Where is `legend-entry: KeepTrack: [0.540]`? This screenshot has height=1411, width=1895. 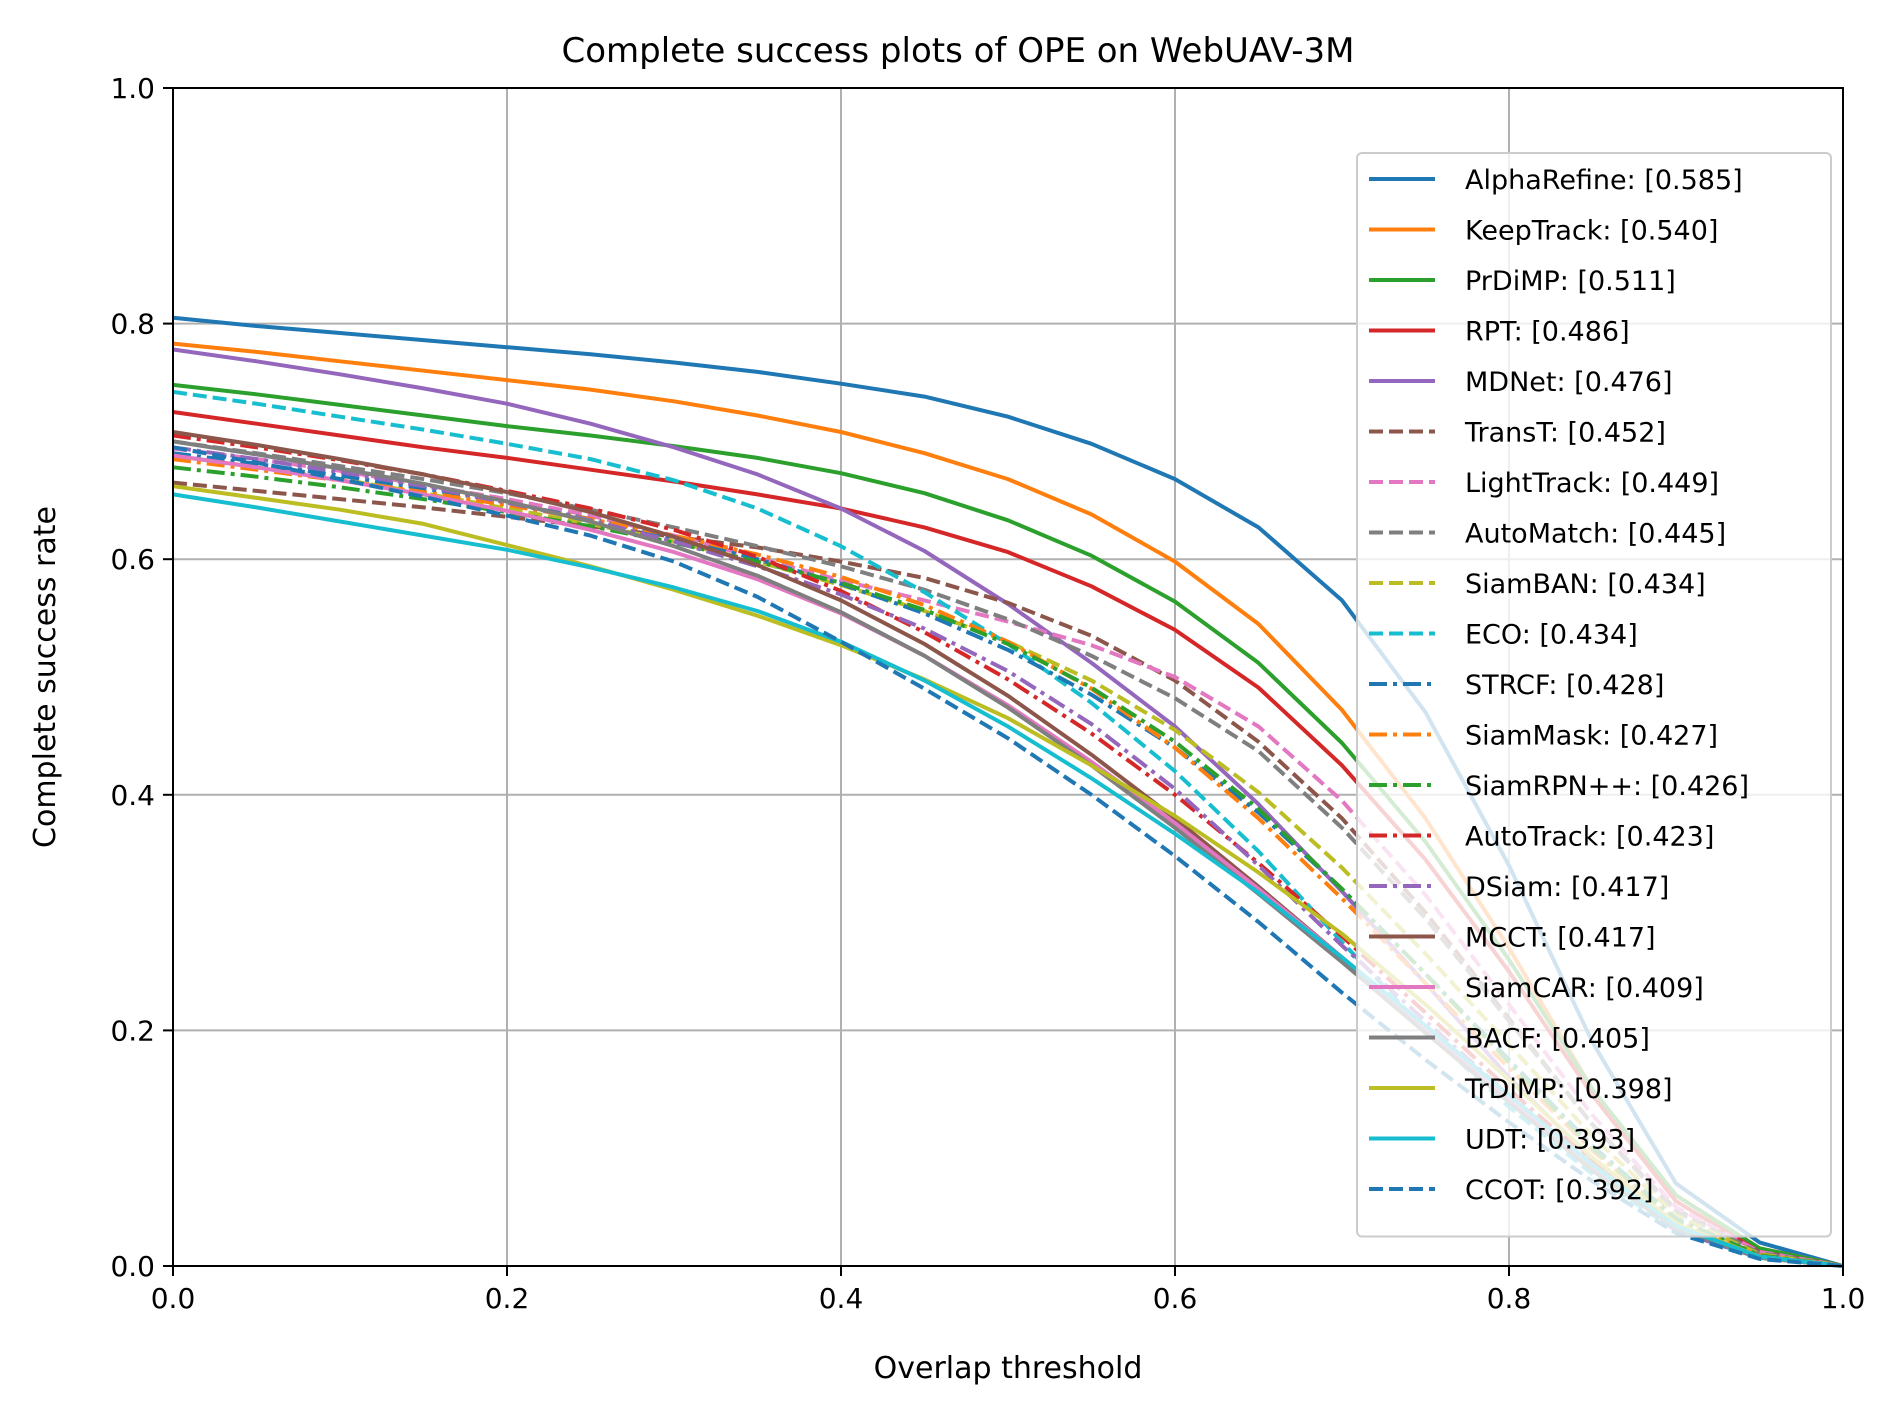 legend-entry: KeepTrack: [0.540] is located at coordinates (1591, 231).